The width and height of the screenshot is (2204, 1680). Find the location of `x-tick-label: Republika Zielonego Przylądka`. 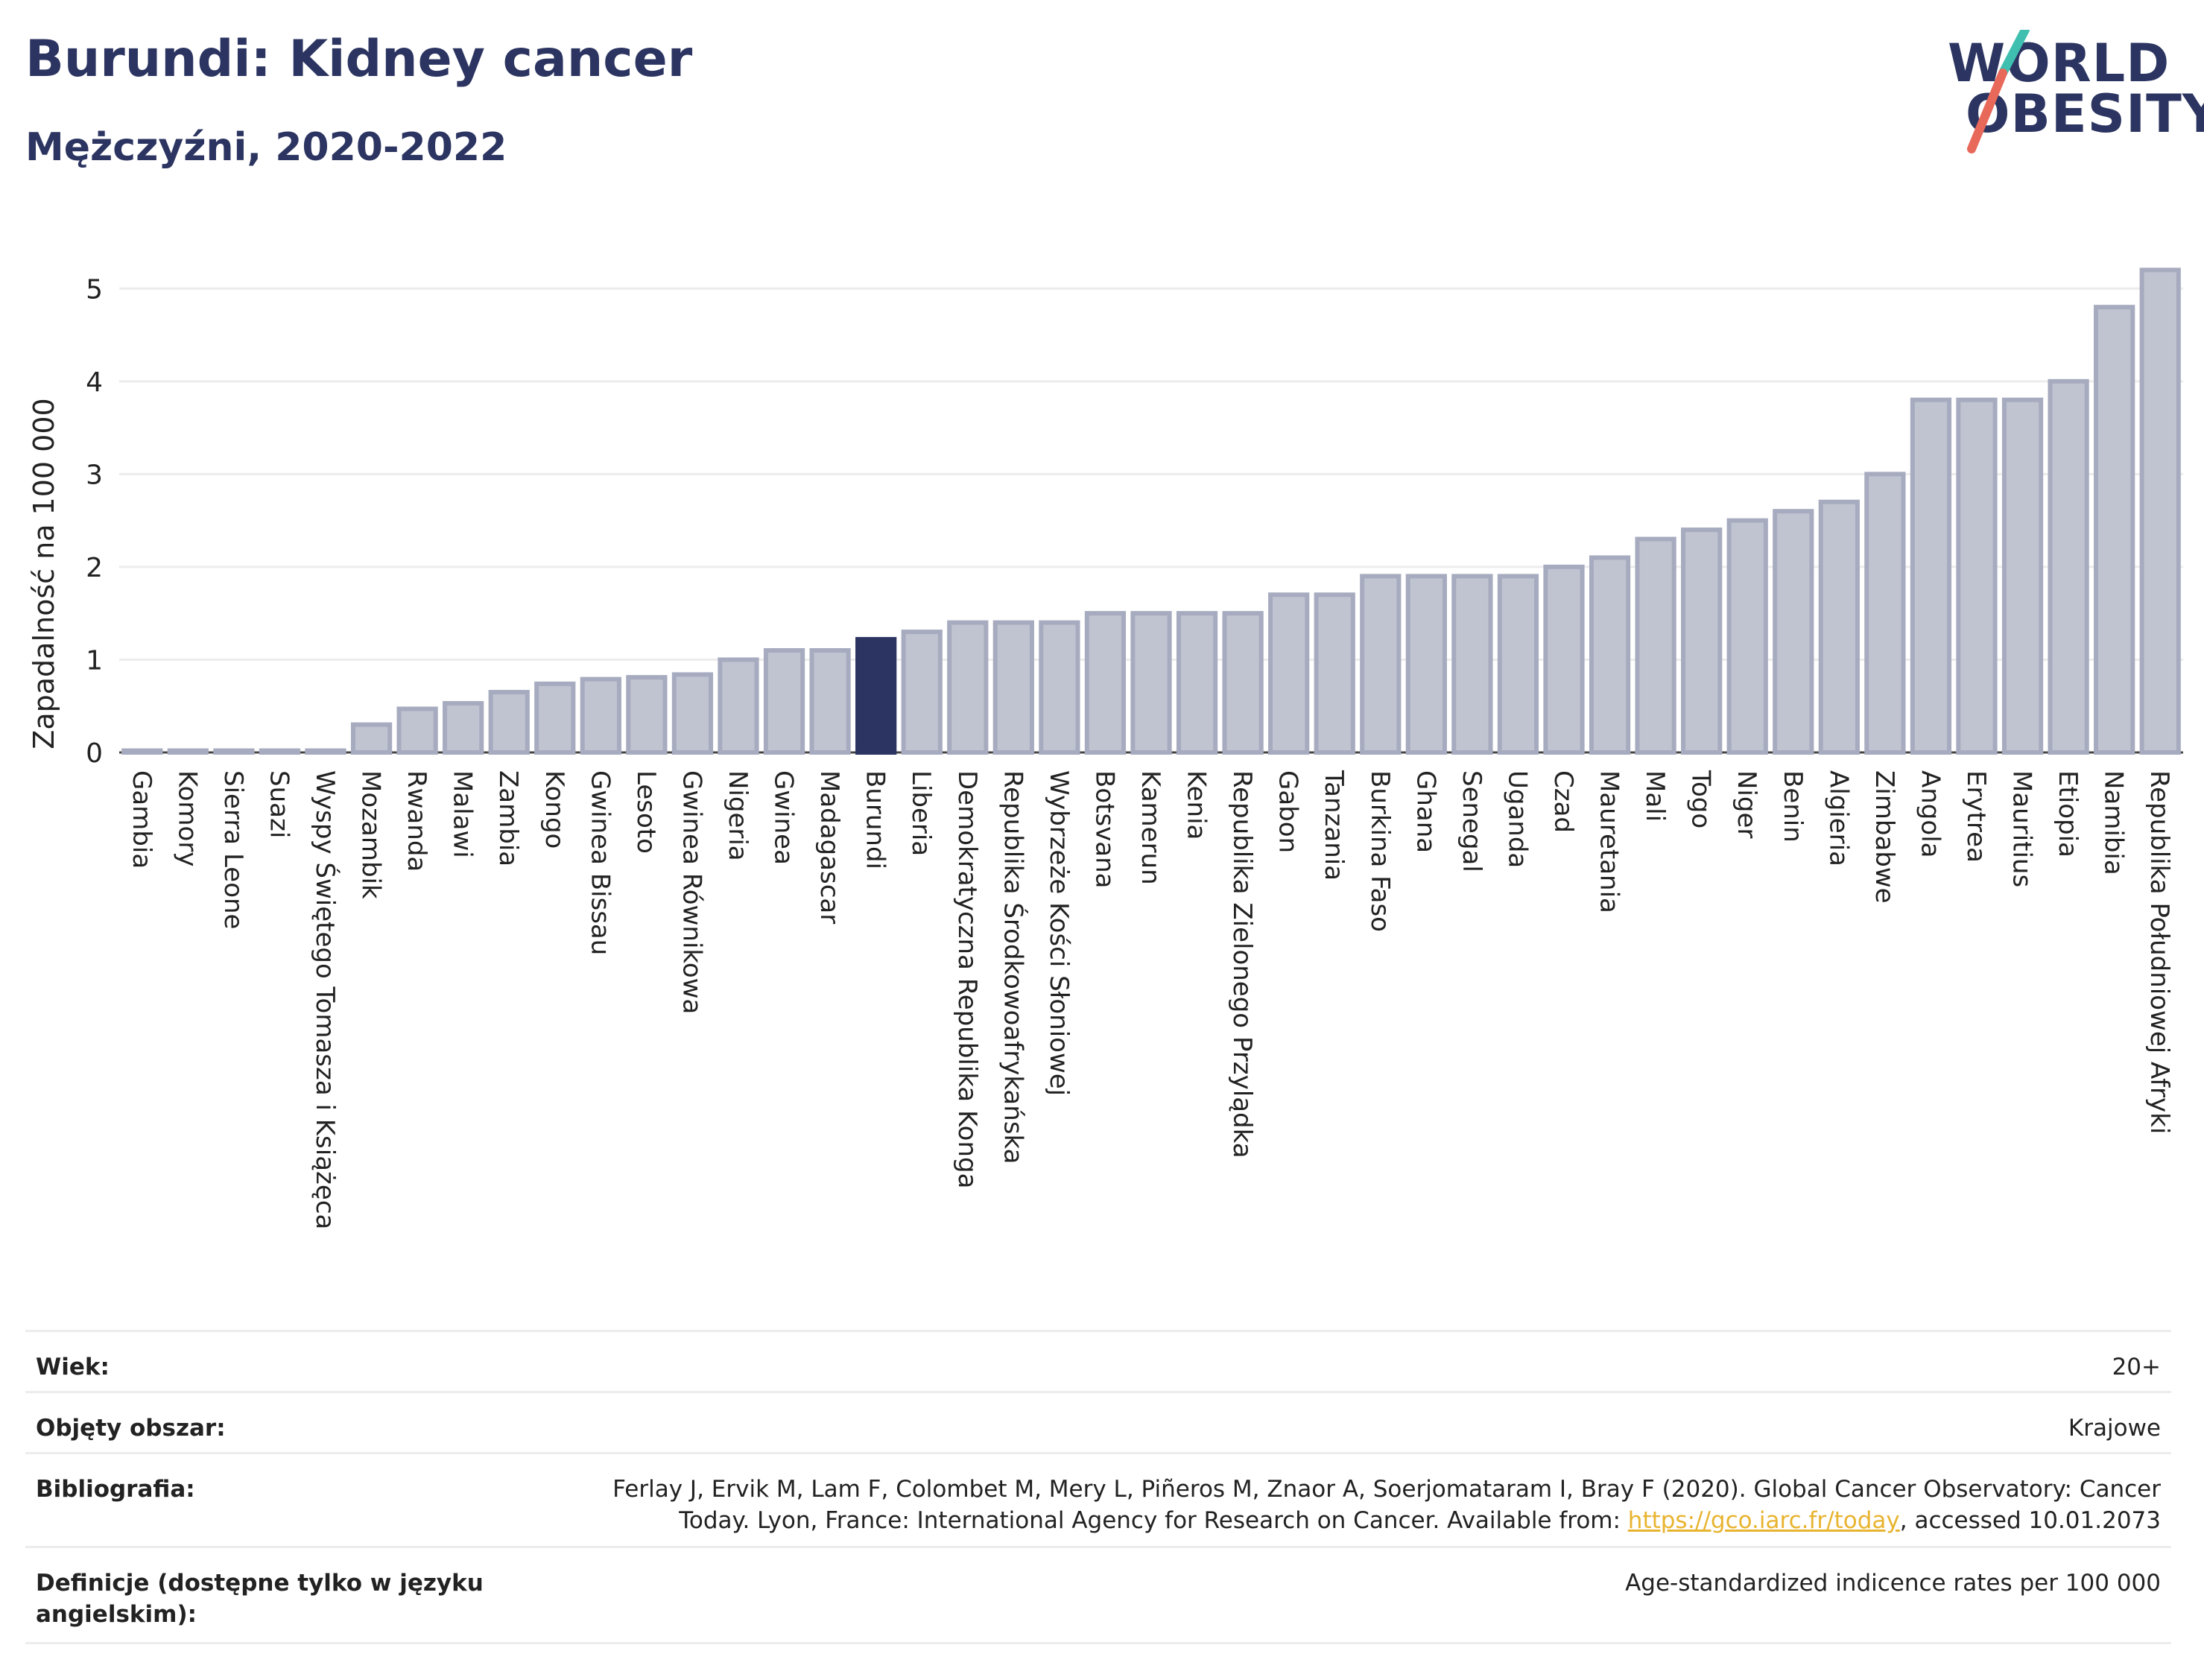

x-tick-label: Republika Zielonego Przylądka is located at coordinates (1242, 964).